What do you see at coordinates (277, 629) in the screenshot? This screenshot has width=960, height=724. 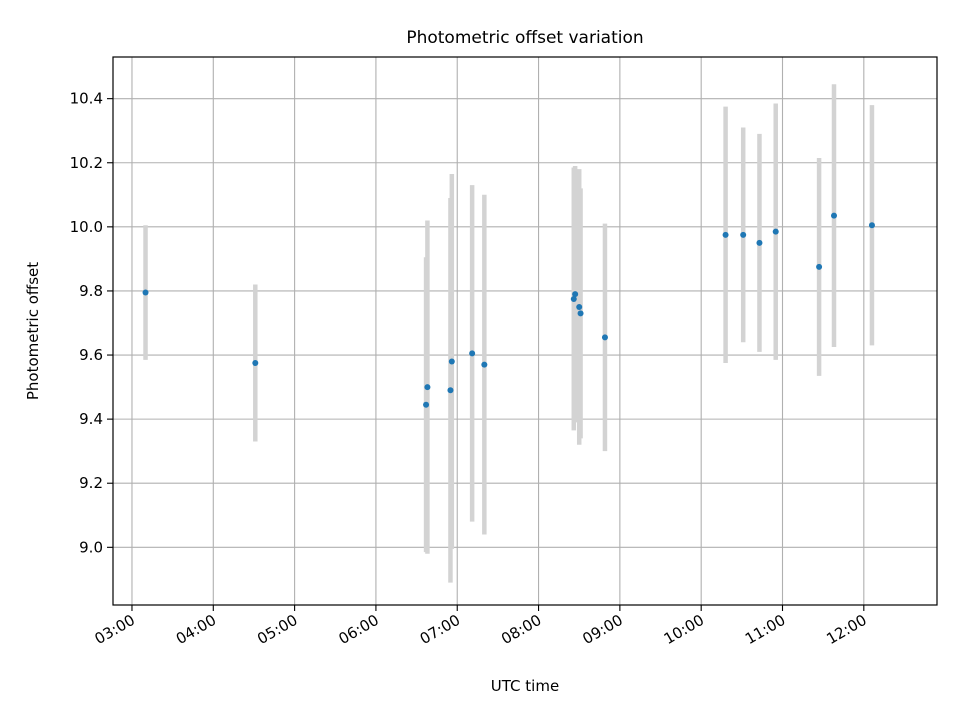 I see `x-tick-label: 05:00` at bounding box center [277, 629].